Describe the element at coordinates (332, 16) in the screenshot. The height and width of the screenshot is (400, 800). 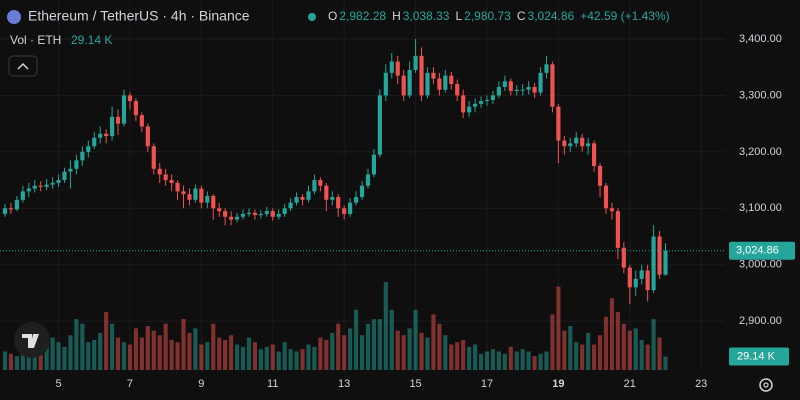
I see `ohlc-key: O` at that location.